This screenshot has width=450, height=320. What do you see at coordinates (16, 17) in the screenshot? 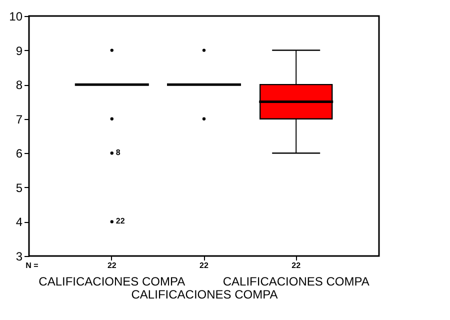
I see `y-tick-label: 10` at bounding box center [16, 17].